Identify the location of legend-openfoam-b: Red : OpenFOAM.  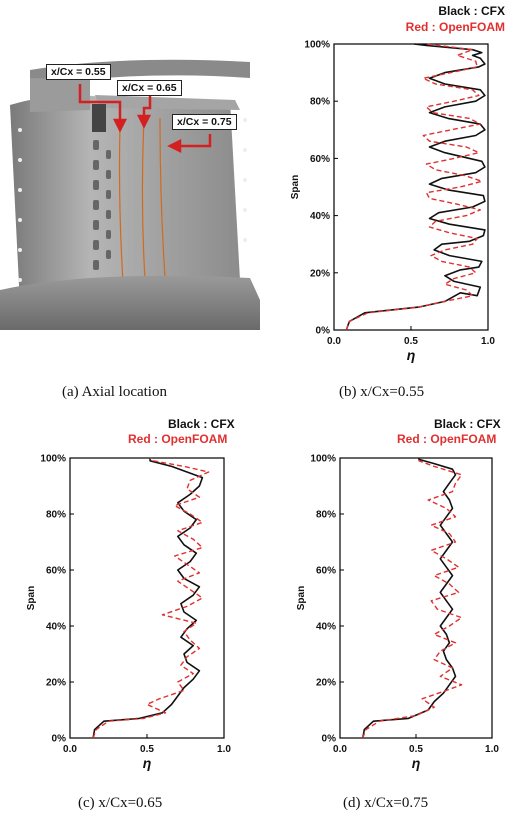
(455, 27).